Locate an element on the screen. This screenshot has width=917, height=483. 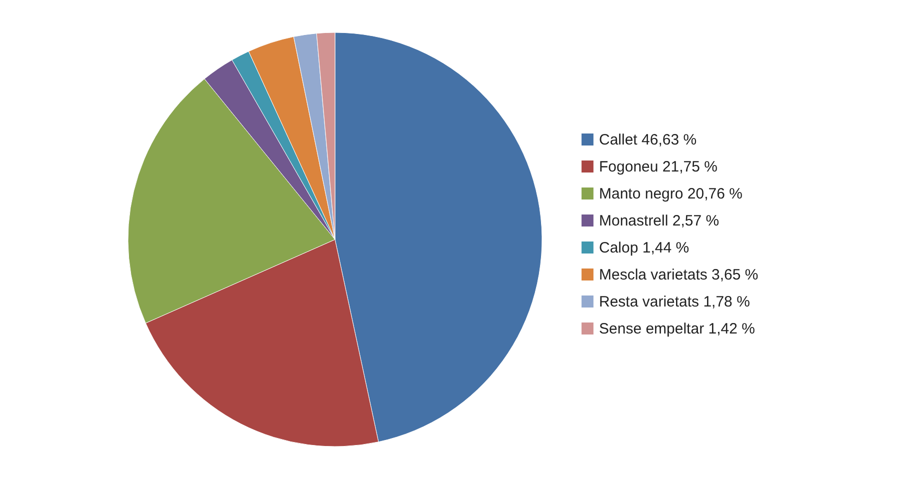
legend-label: Callet 46,63 % is located at coordinates (648, 140).